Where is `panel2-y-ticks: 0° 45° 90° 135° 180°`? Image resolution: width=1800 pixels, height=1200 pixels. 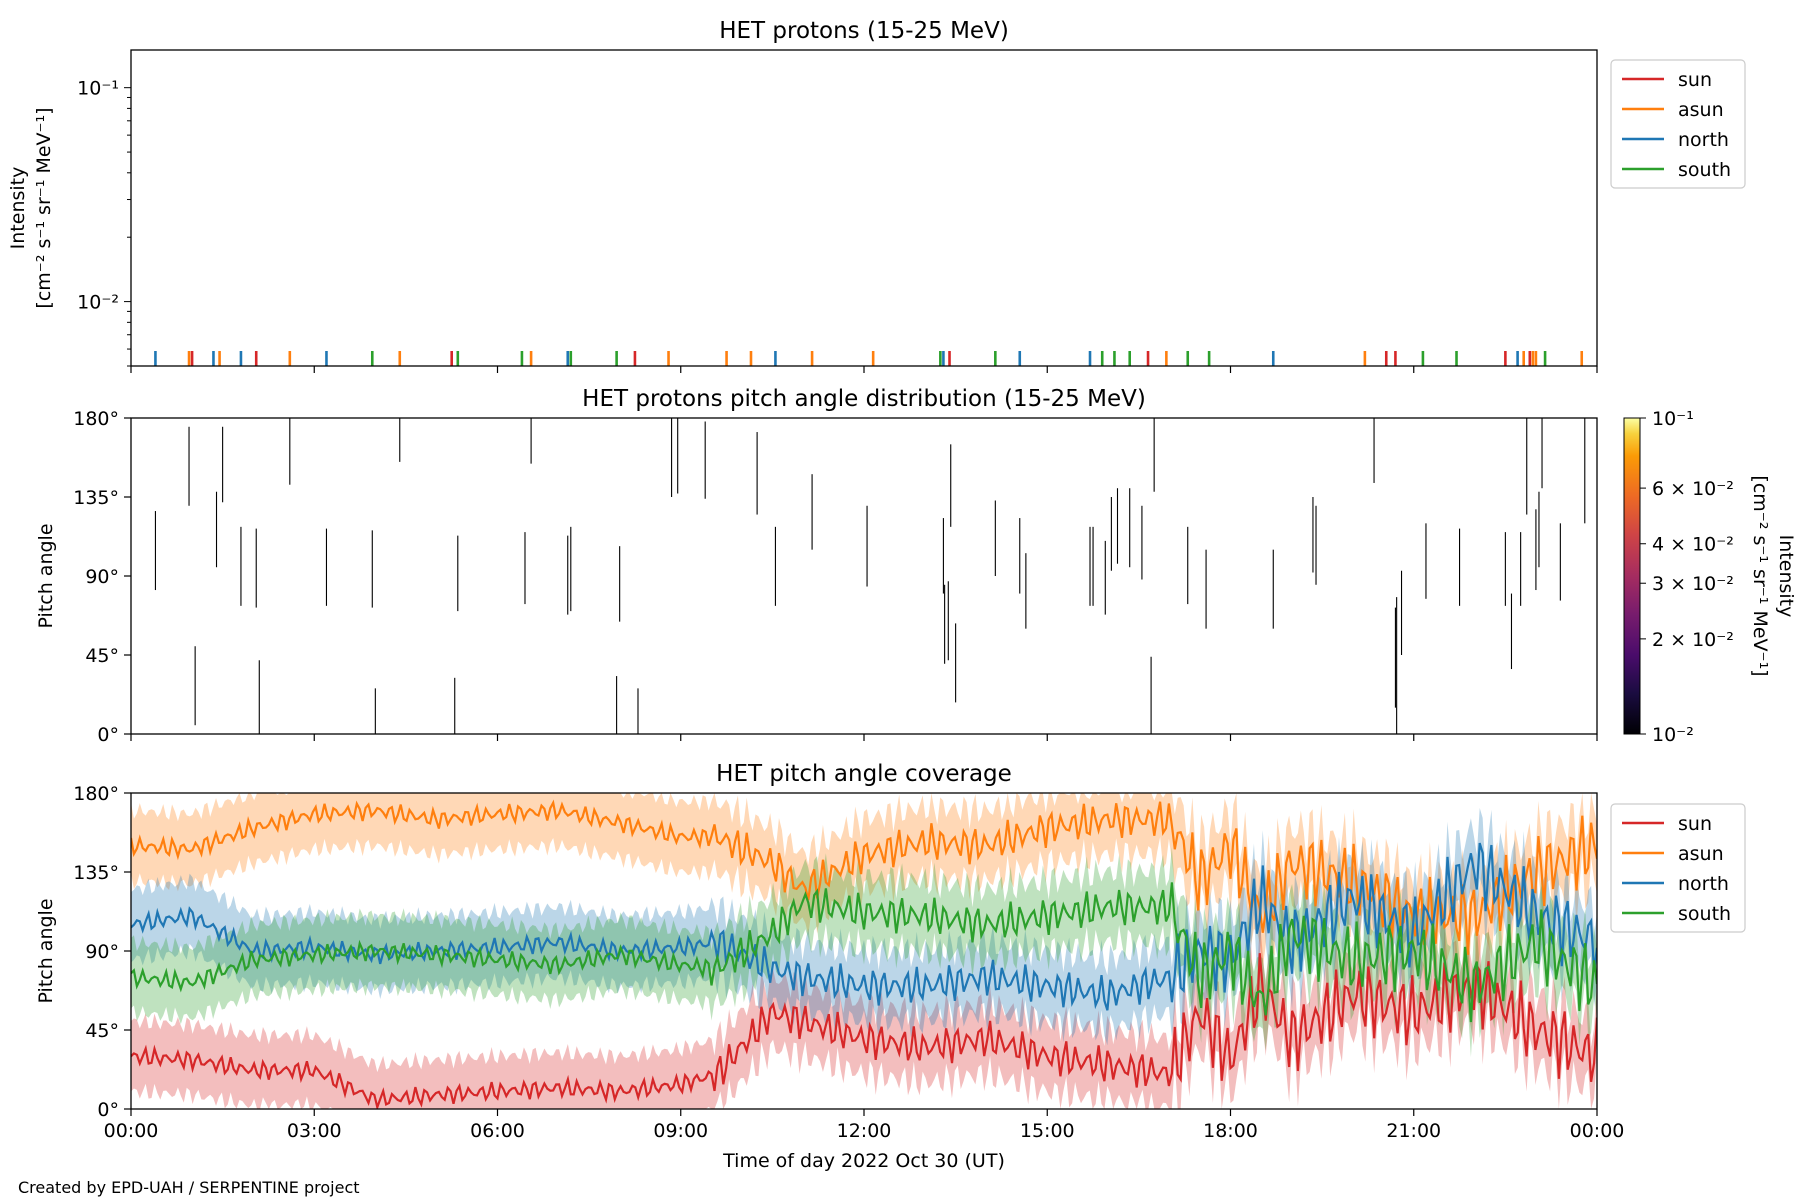
panel2-y-ticks: 0° 45° 90° 135° 180° is located at coordinates (102, 577).